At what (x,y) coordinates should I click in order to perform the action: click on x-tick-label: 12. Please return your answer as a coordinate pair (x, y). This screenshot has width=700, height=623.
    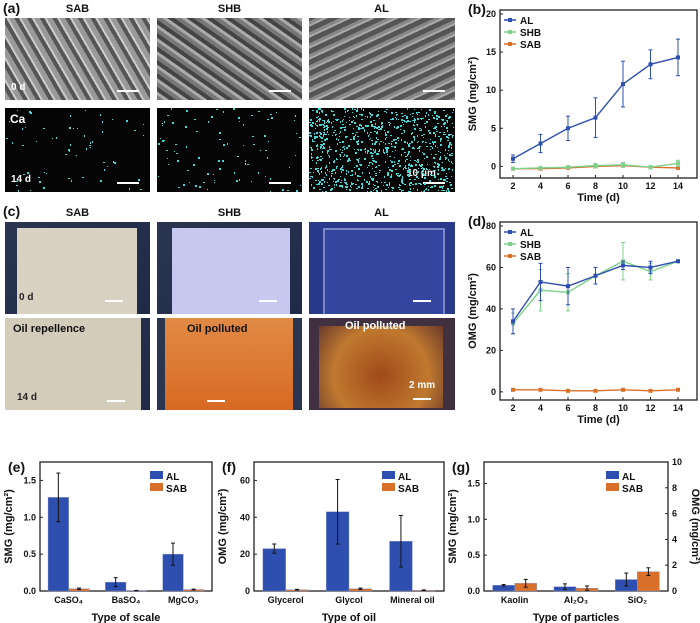
    Looking at the image, I should click on (650, 186).